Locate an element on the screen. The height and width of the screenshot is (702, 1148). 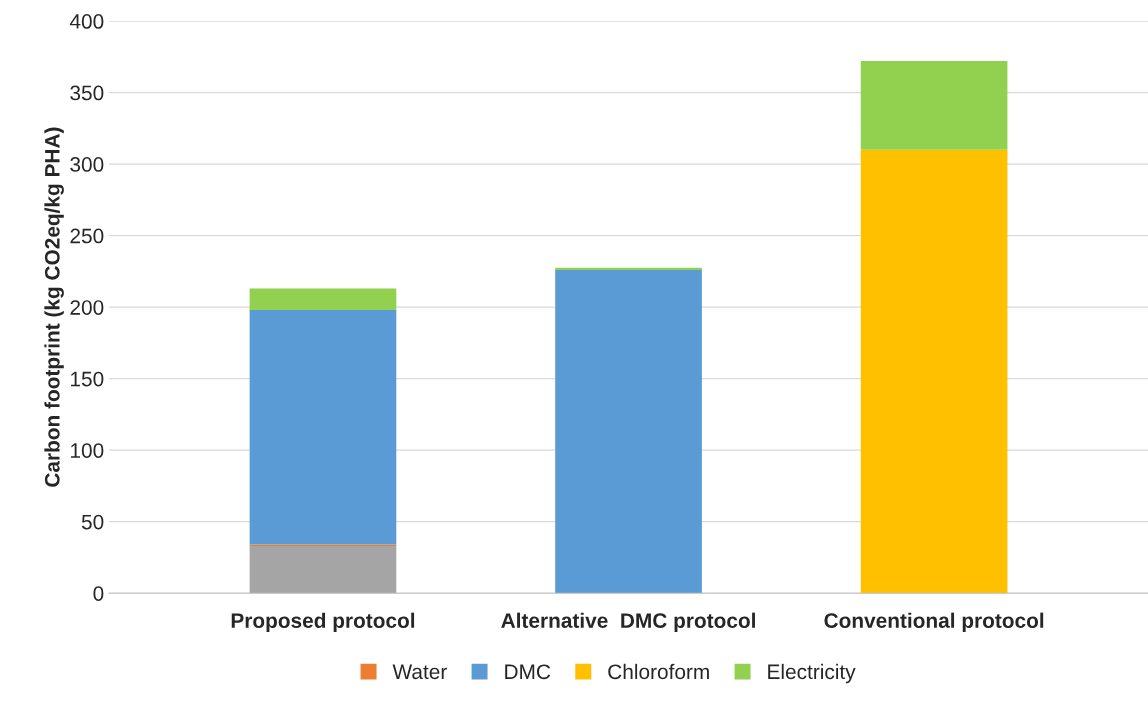
y-tick-label: 350 is located at coordinates (87, 93).